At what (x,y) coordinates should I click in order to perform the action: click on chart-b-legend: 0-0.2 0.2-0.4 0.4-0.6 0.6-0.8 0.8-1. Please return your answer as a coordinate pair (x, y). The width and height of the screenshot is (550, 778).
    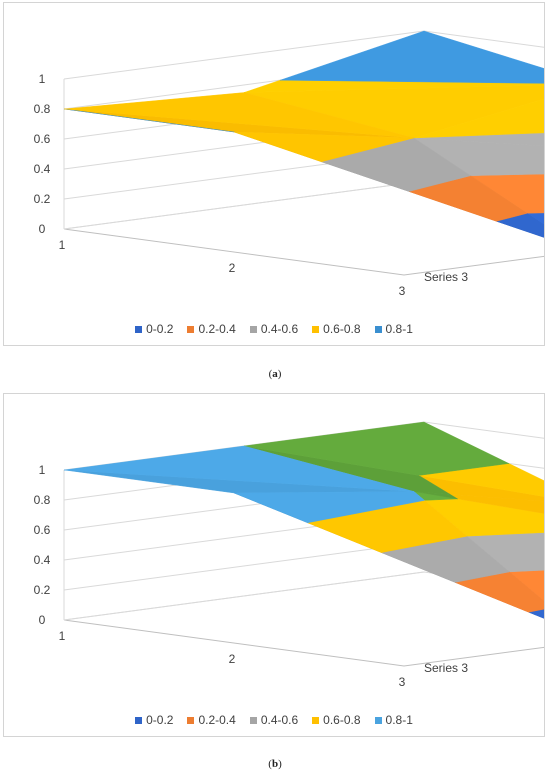
    Looking at the image, I should click on (274, 720).